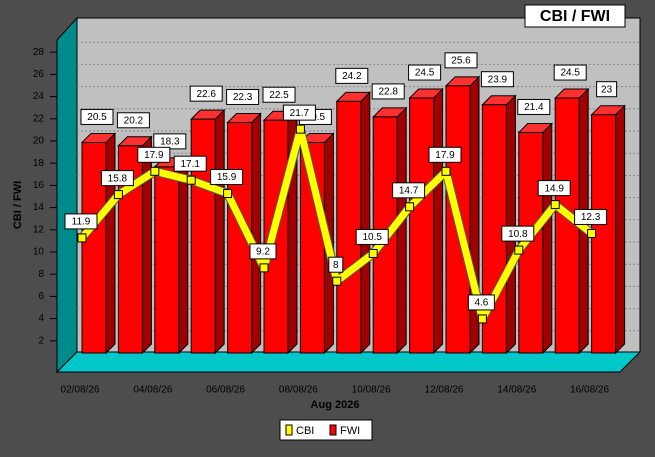 This screenshot has height=457, width=655. I want to click on x-axis-label: Aug 2026, so click(335, 405).